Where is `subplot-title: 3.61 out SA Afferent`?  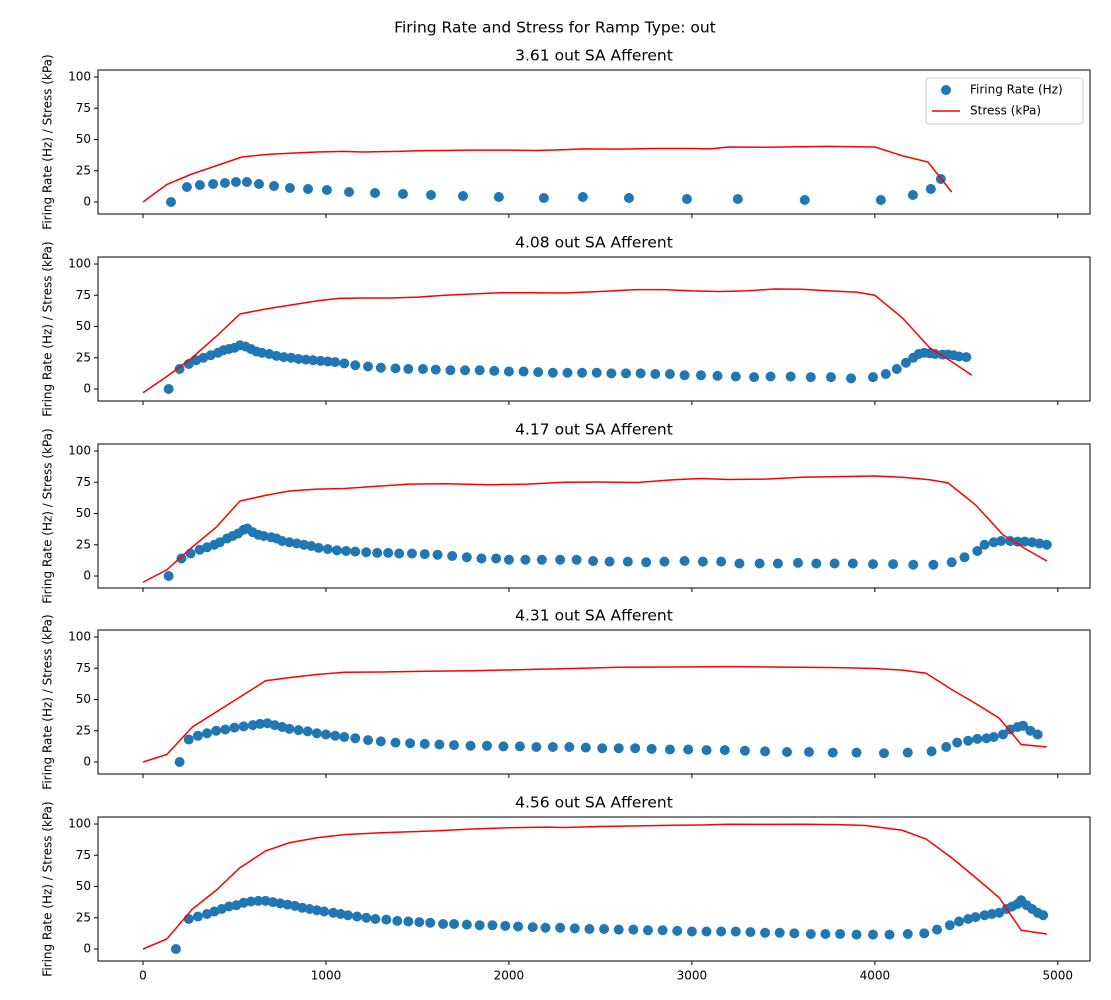 subplot-title: 3.61 out SA Afferent is located at coordinates (594, 56).